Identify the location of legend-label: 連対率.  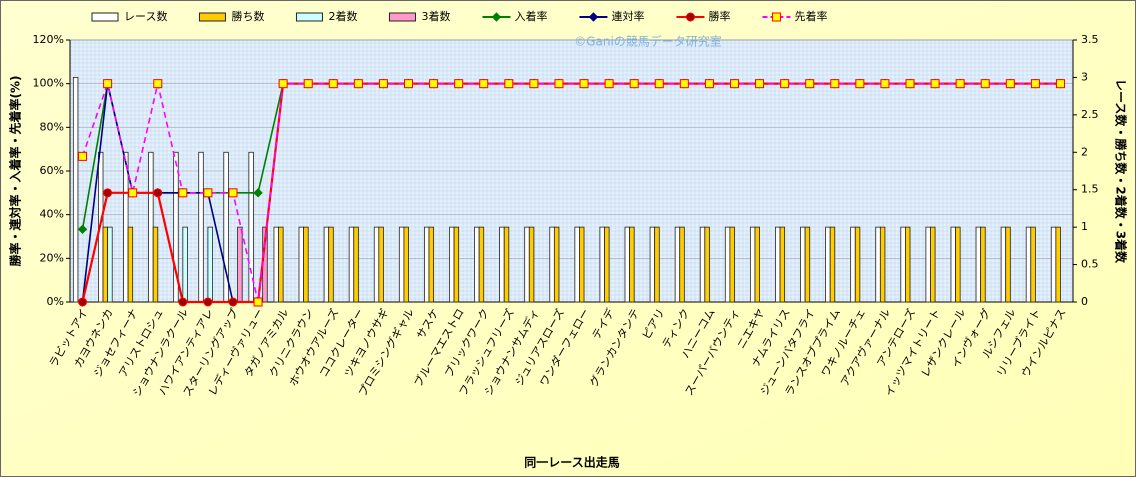
(627, 16).